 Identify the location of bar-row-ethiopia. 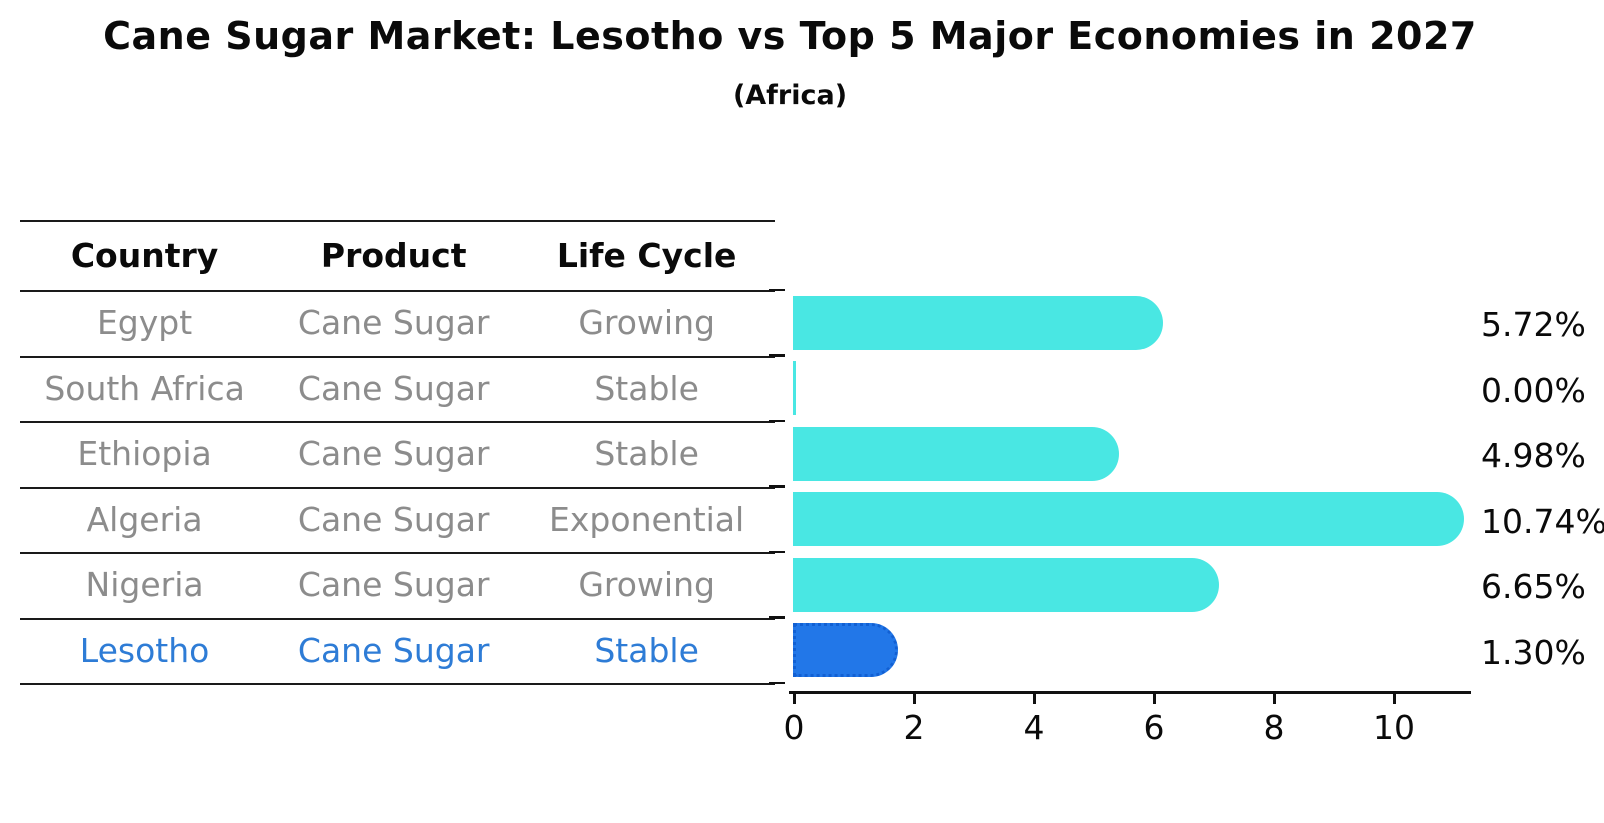
(1131, 454).